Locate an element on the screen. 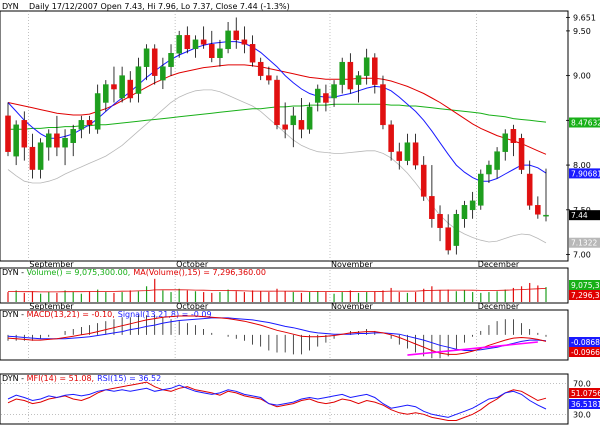  mfi-label: MFI(14) = 51.08, is located at coordinates (61, 378).